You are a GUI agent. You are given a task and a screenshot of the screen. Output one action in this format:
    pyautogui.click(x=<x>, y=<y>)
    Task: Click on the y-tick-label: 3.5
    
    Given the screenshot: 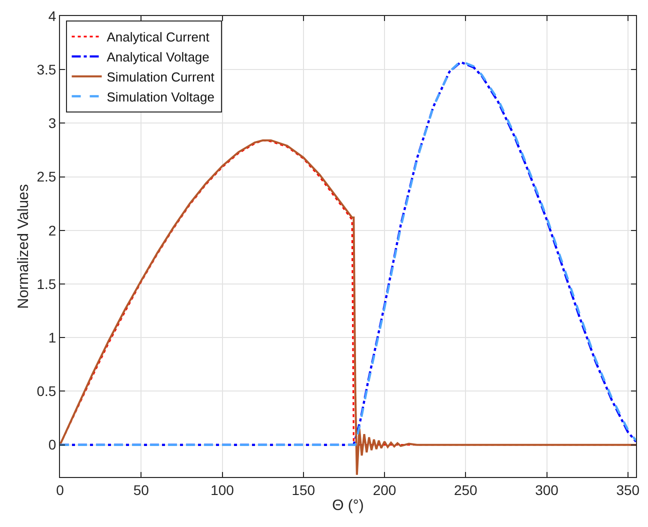 What is the action you would take?
    pyautogui.click(x=46, y=70)
    